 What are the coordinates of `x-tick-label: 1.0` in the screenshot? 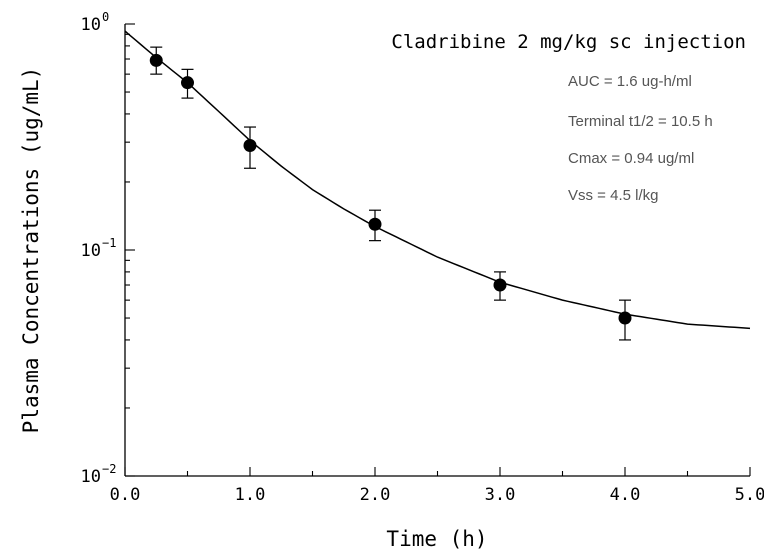 It's located at (250, 495).